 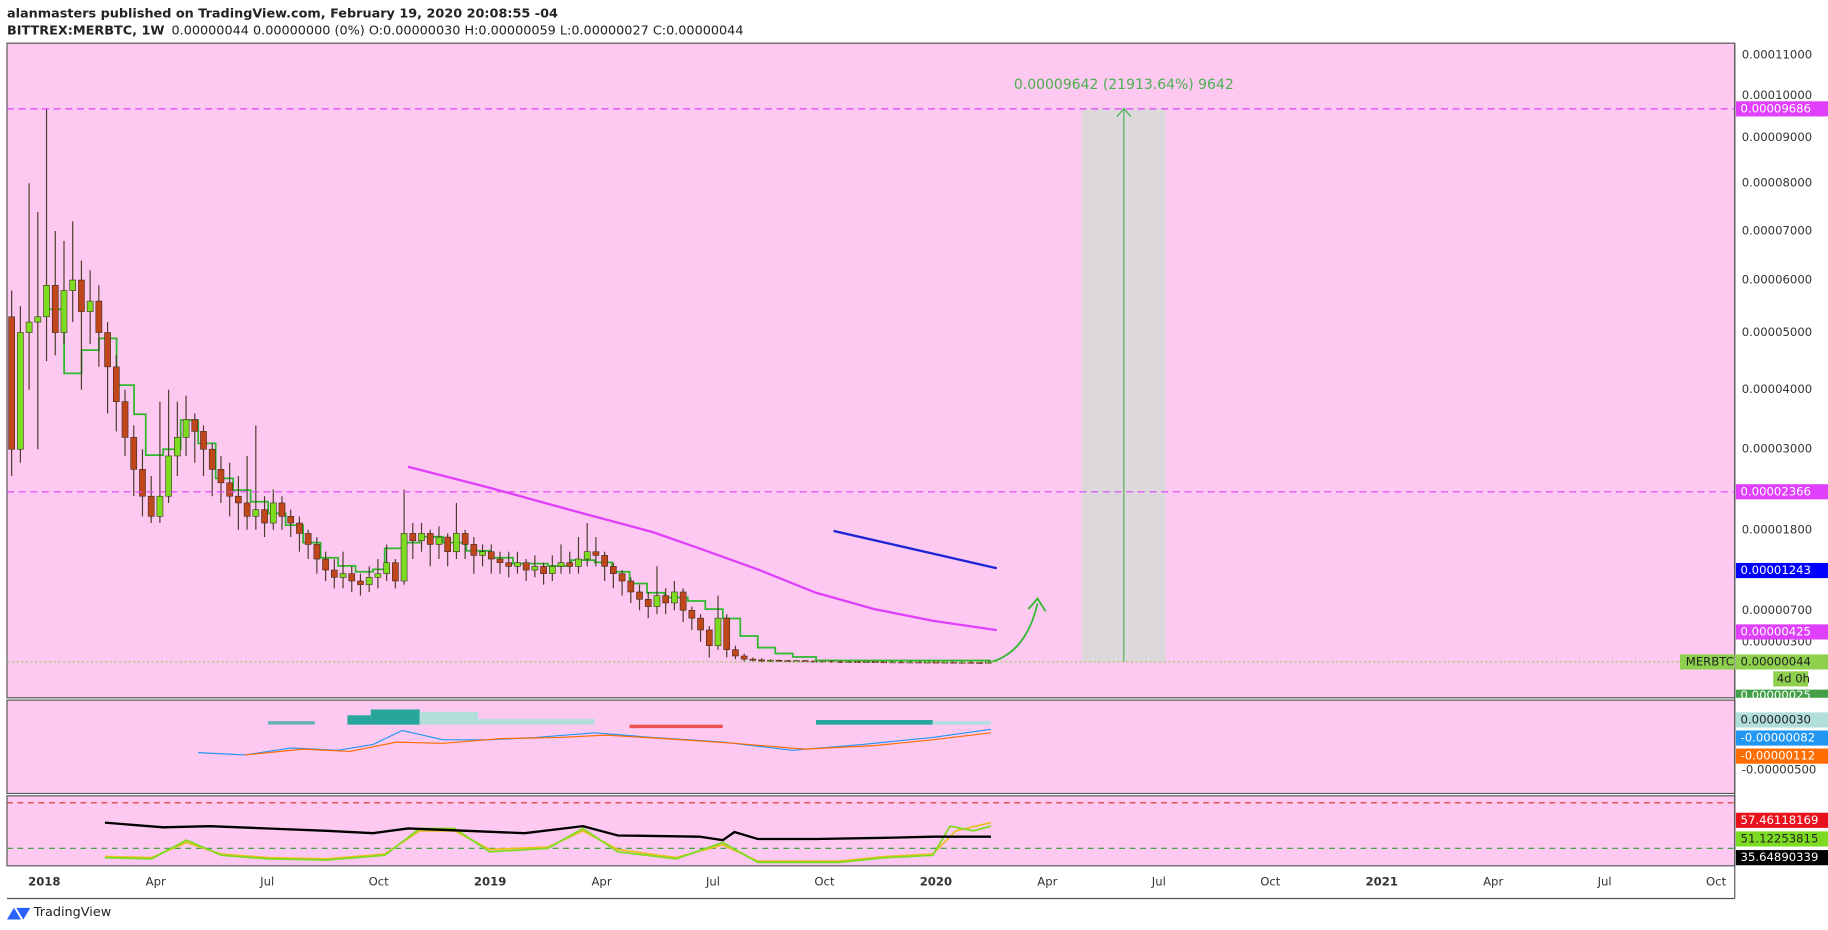 I want to click on y-tick-label: 0.00005000, so click(x=1777, y=332).